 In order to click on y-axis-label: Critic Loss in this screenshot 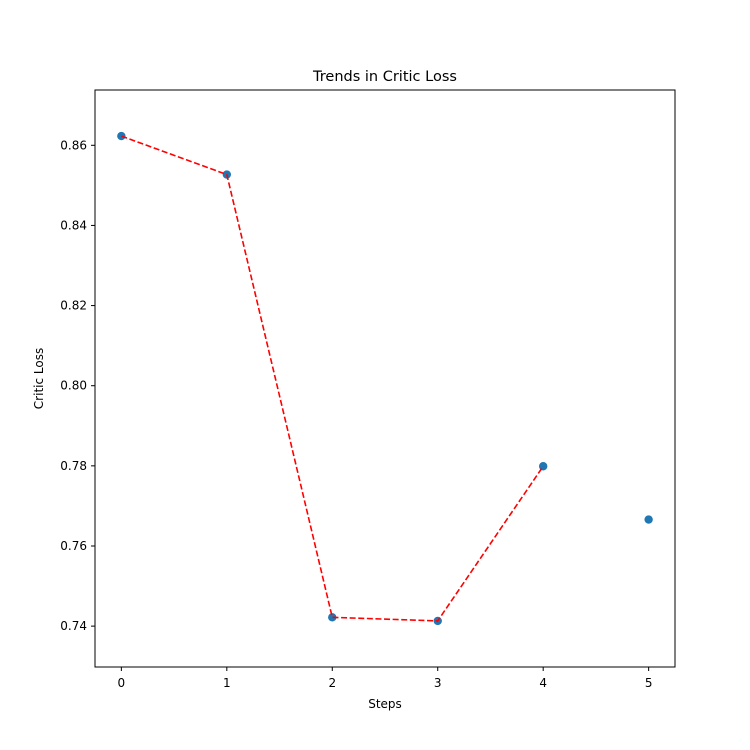, I will do `click(39, 378)`.